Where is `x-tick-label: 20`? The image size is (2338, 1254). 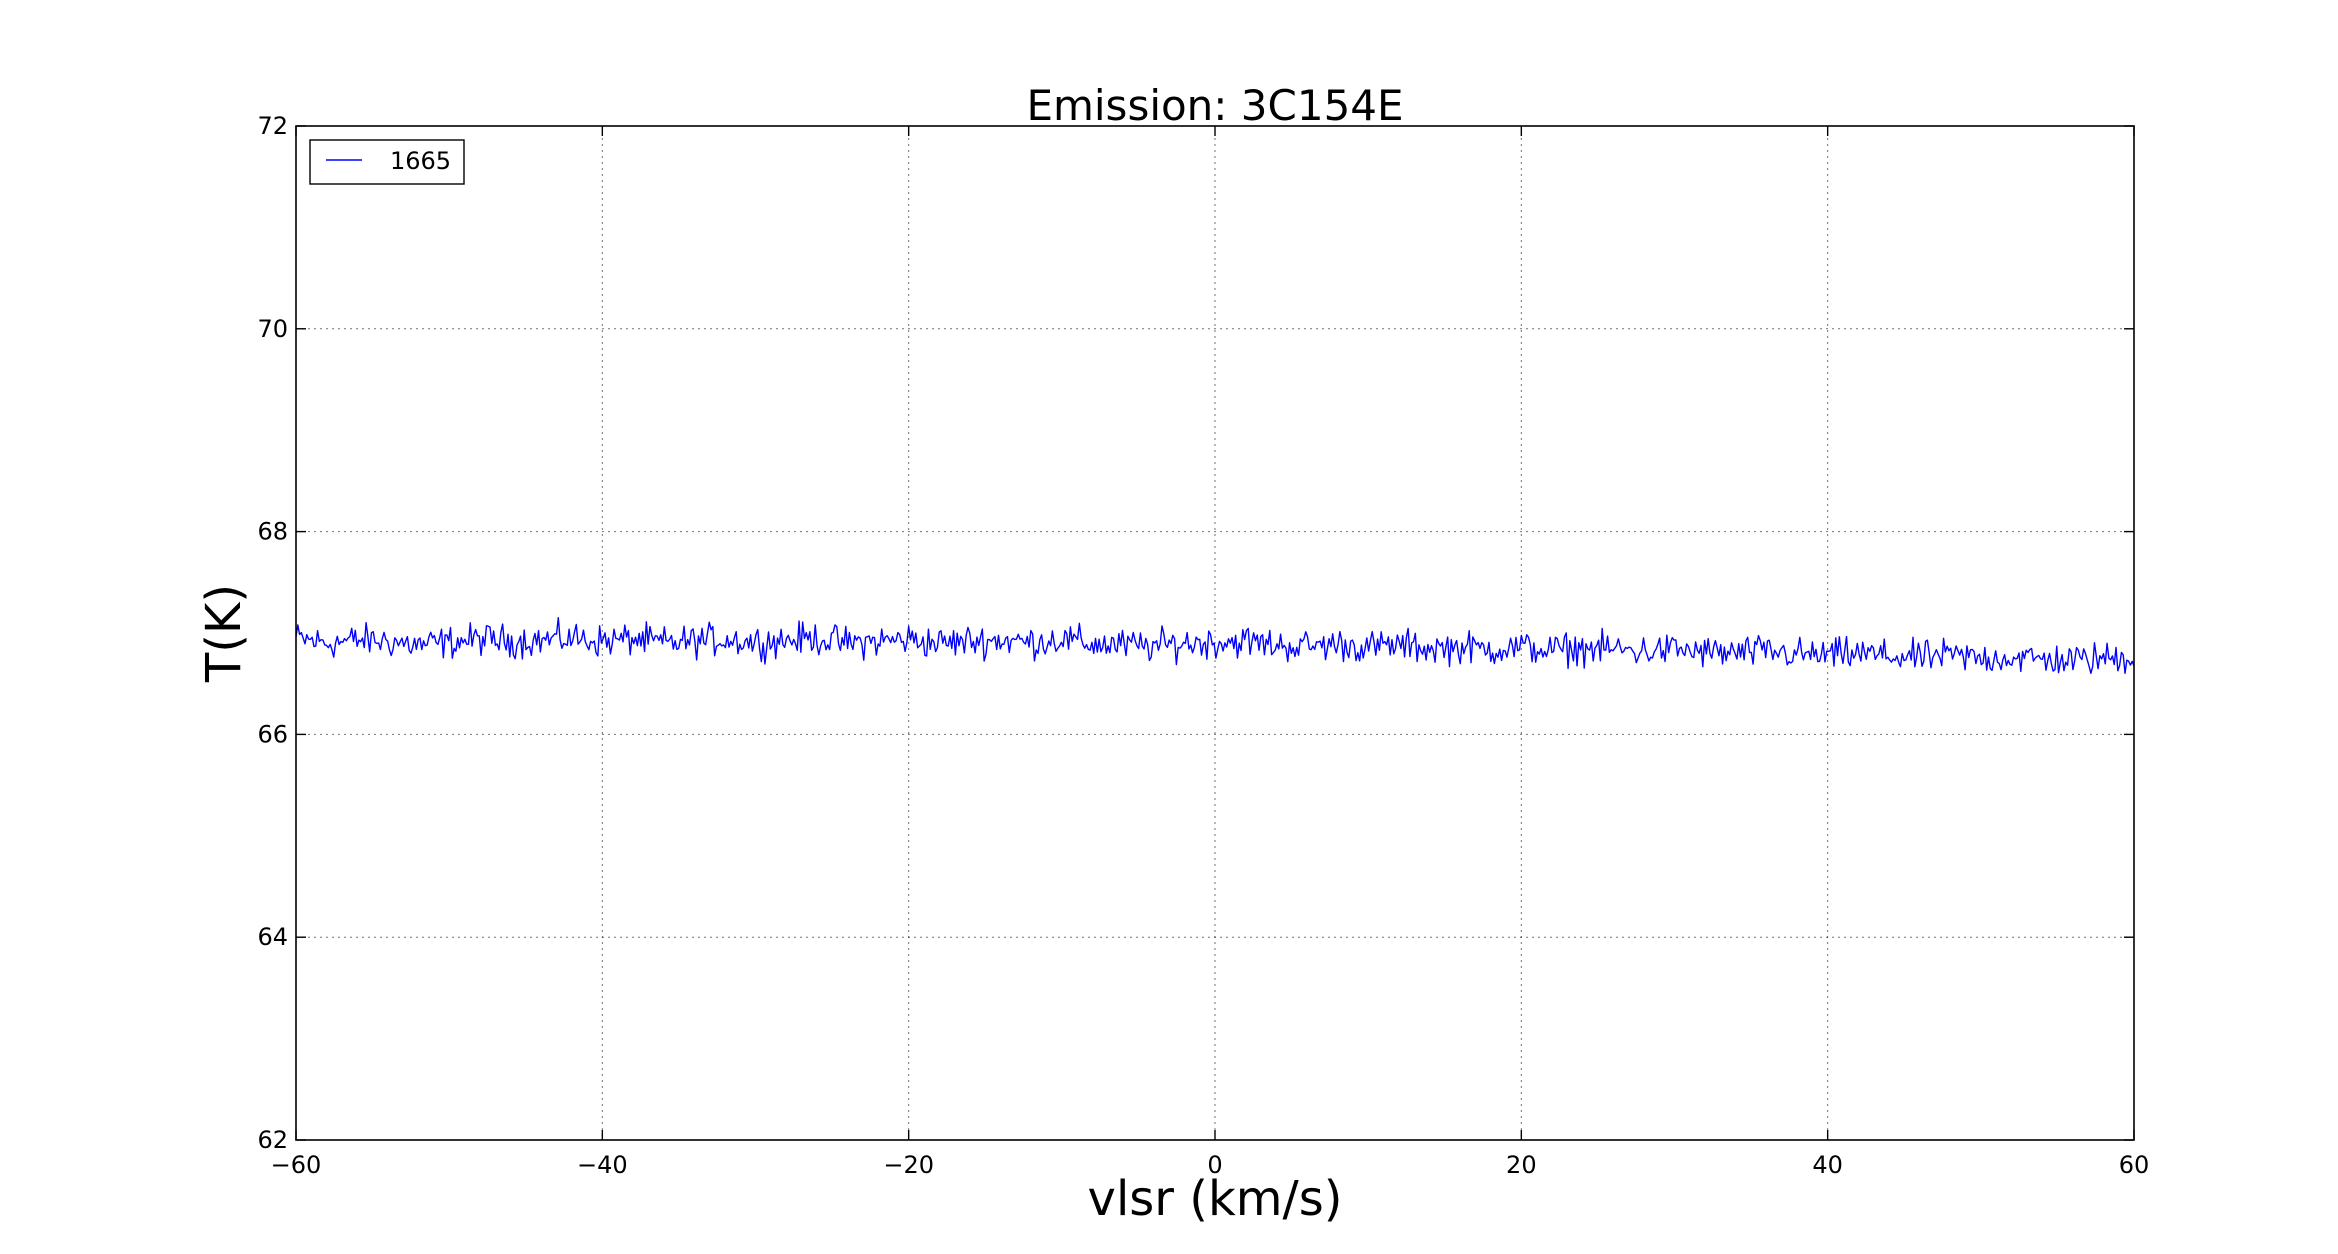 x-tick-label: 20 is located at coordinates (1521, 1165).